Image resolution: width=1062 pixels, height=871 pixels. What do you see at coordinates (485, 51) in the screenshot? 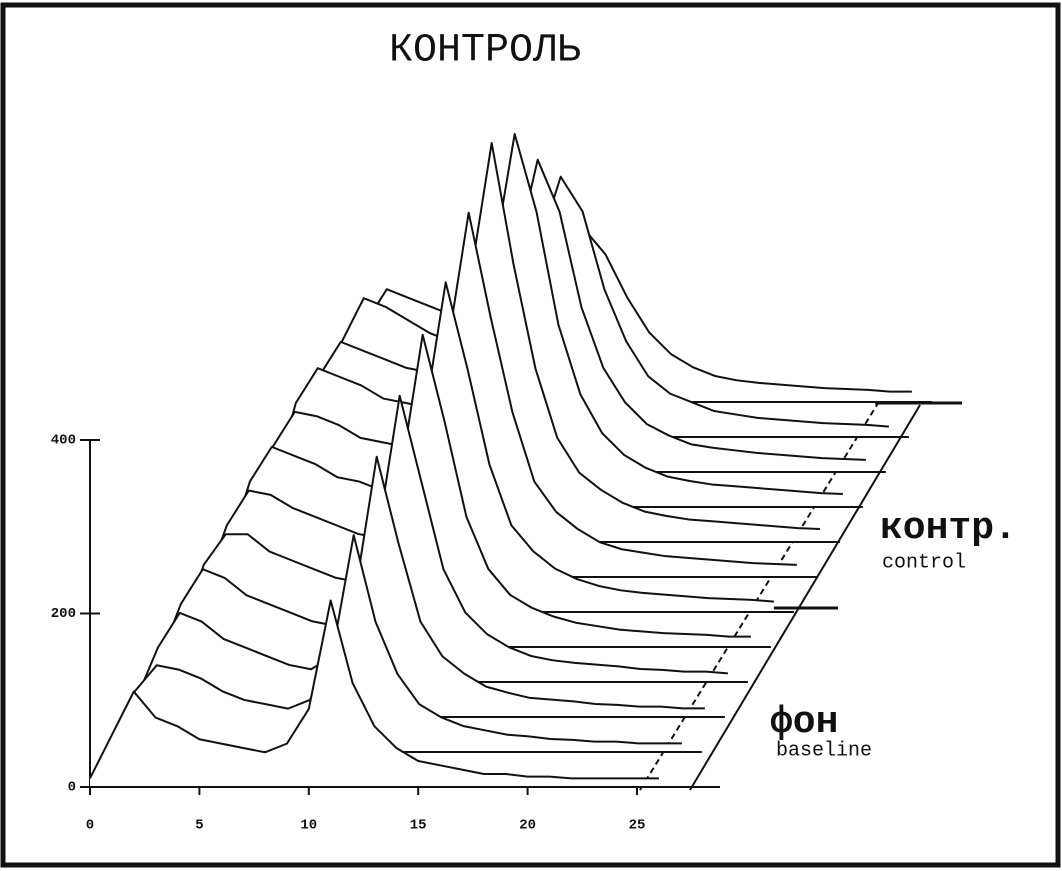
I see `chart-title: КОНТРОЛЬ` at bounding box center [485, 51].